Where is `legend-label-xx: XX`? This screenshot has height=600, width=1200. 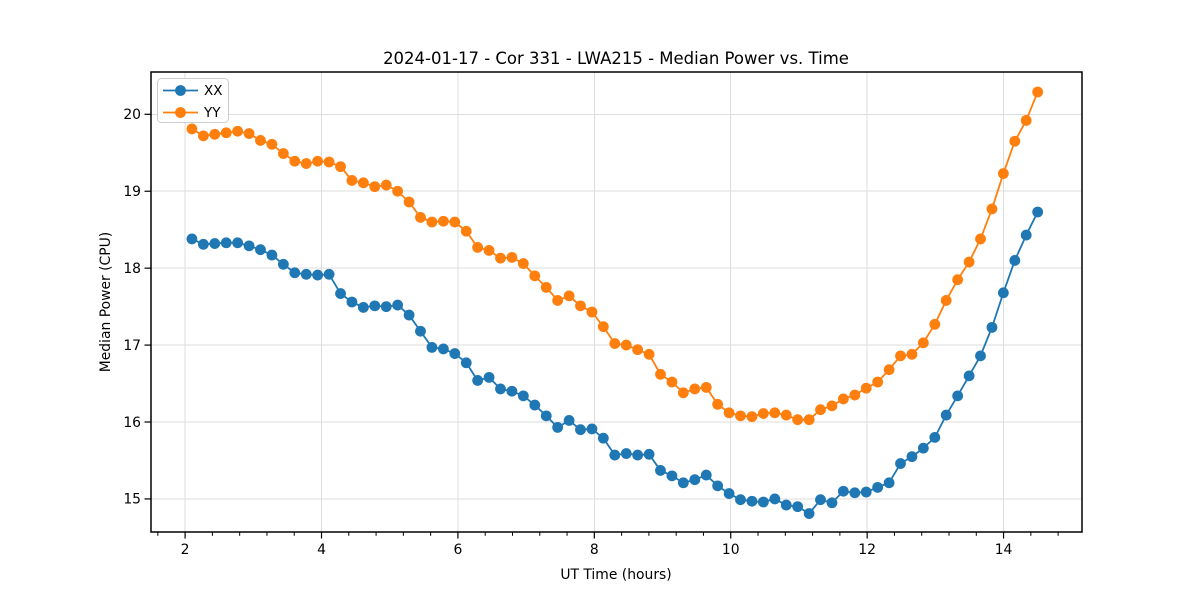 legend-label-xx: XX is located at coordinates (213, 91).